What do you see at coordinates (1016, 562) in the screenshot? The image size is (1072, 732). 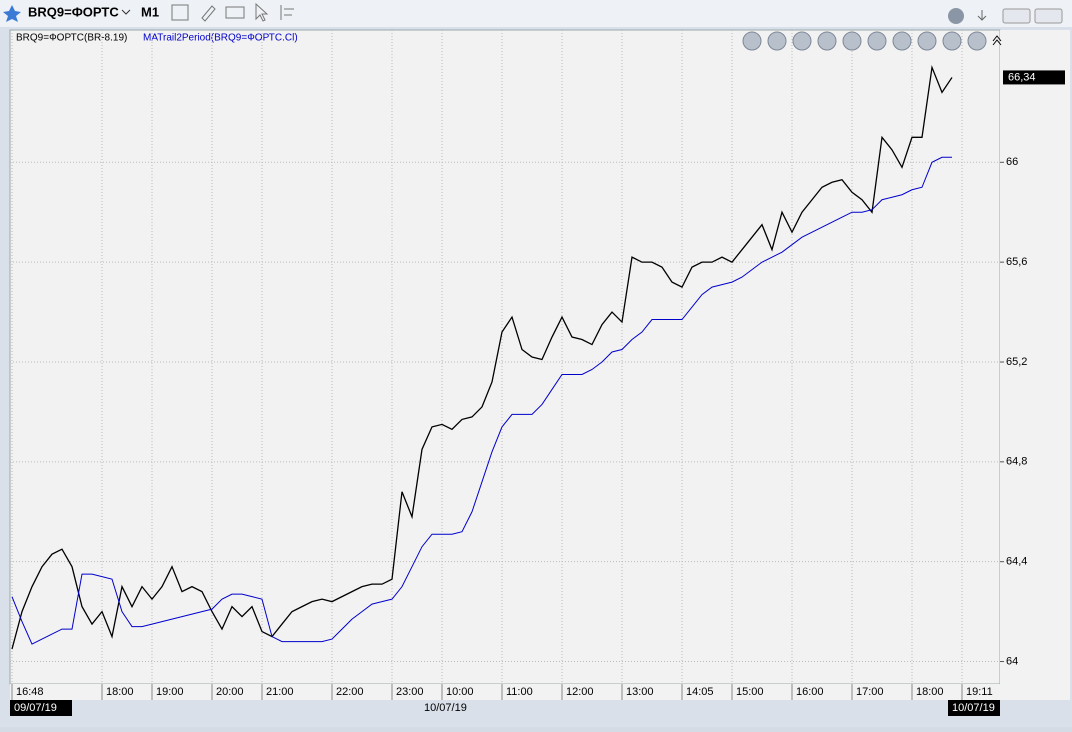 I see `y-tick-label: 64,4` at bounding box center [1016, 562].